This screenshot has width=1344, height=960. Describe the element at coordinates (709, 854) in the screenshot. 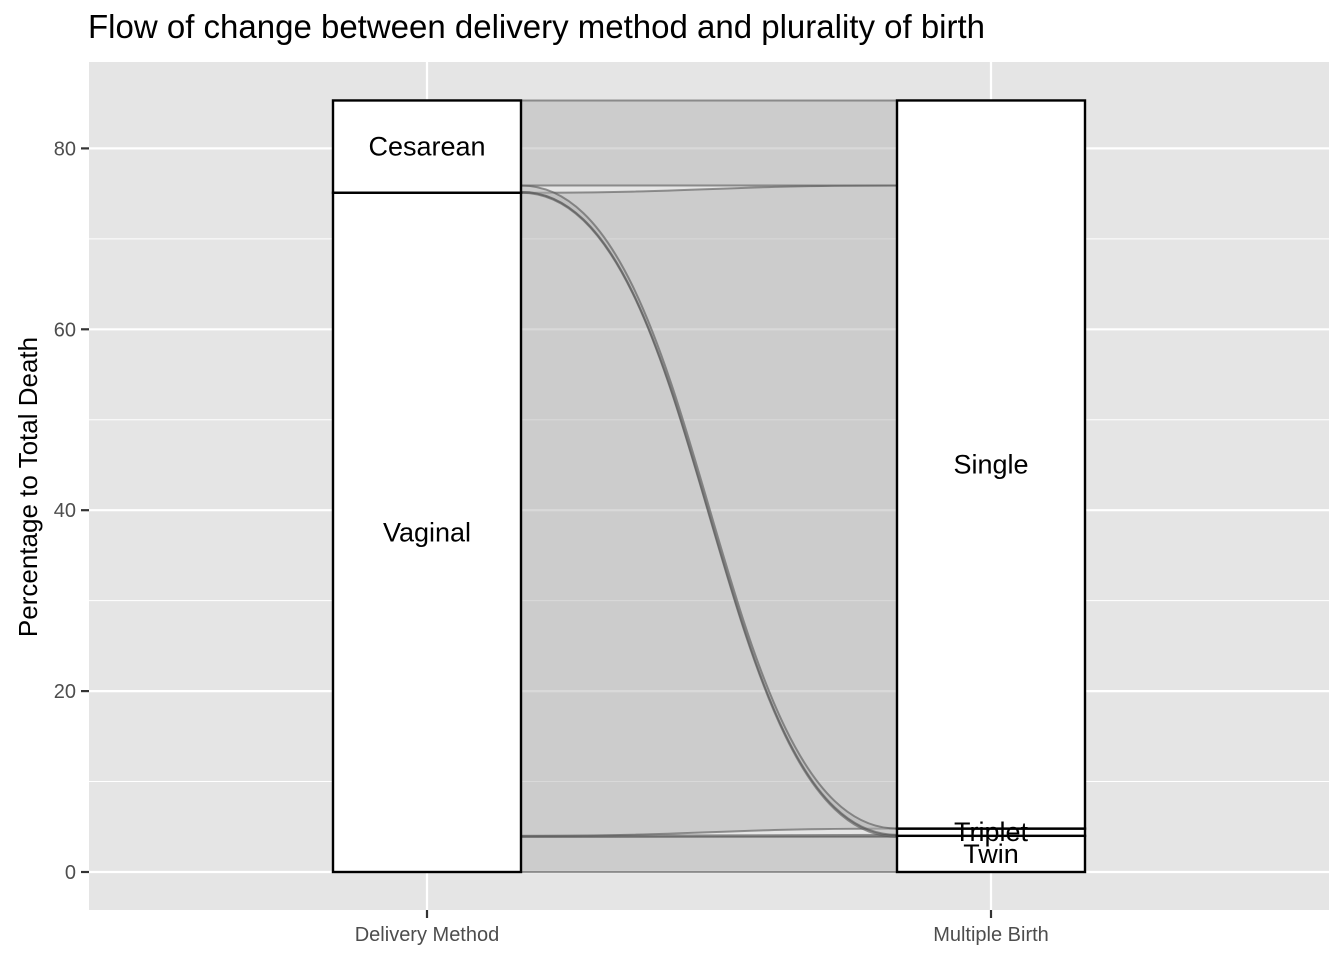

I see `flow-vaginal-to-twin` at that location.